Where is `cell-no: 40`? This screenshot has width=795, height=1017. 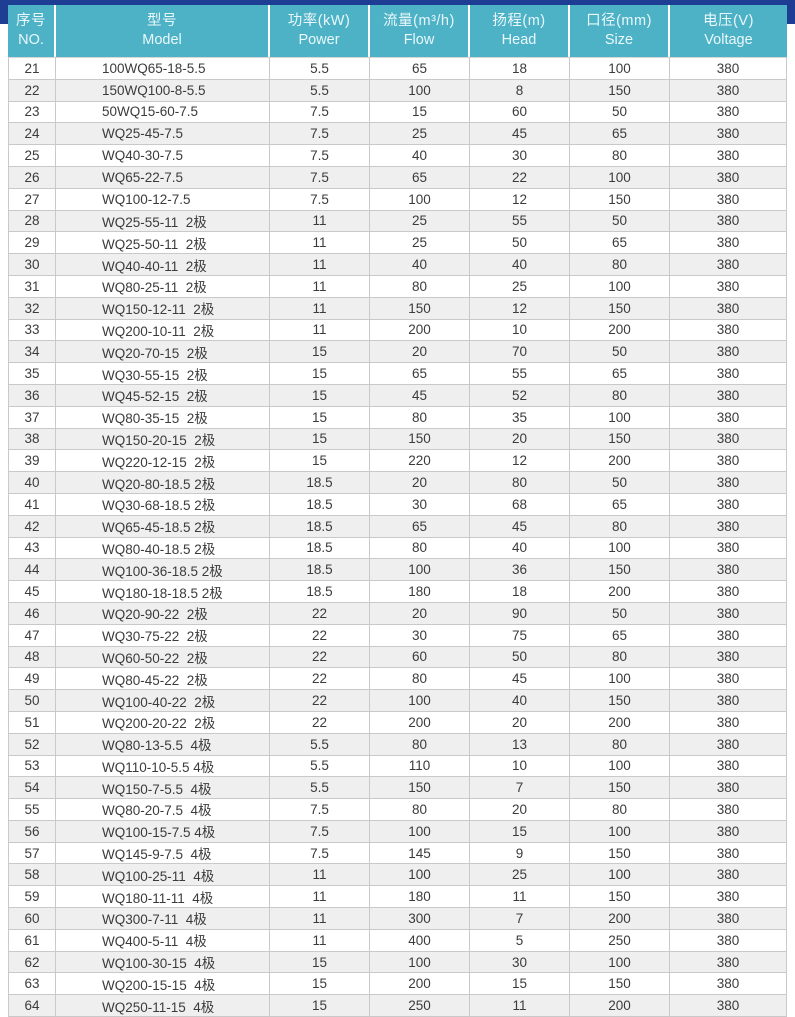
cell-no: 40 is located at coordinates (32, 483).